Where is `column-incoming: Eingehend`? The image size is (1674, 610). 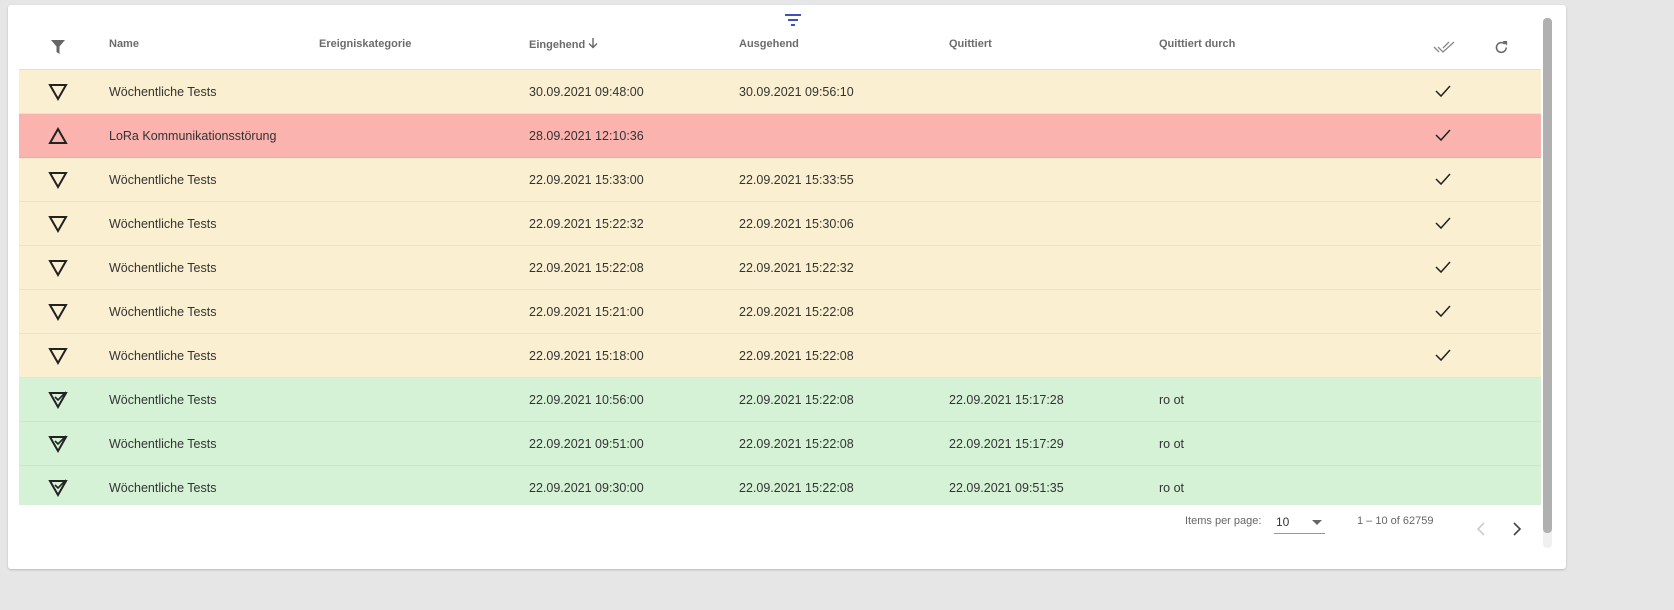 column-incoming: Eingehend is located at coordinates (563, 44).